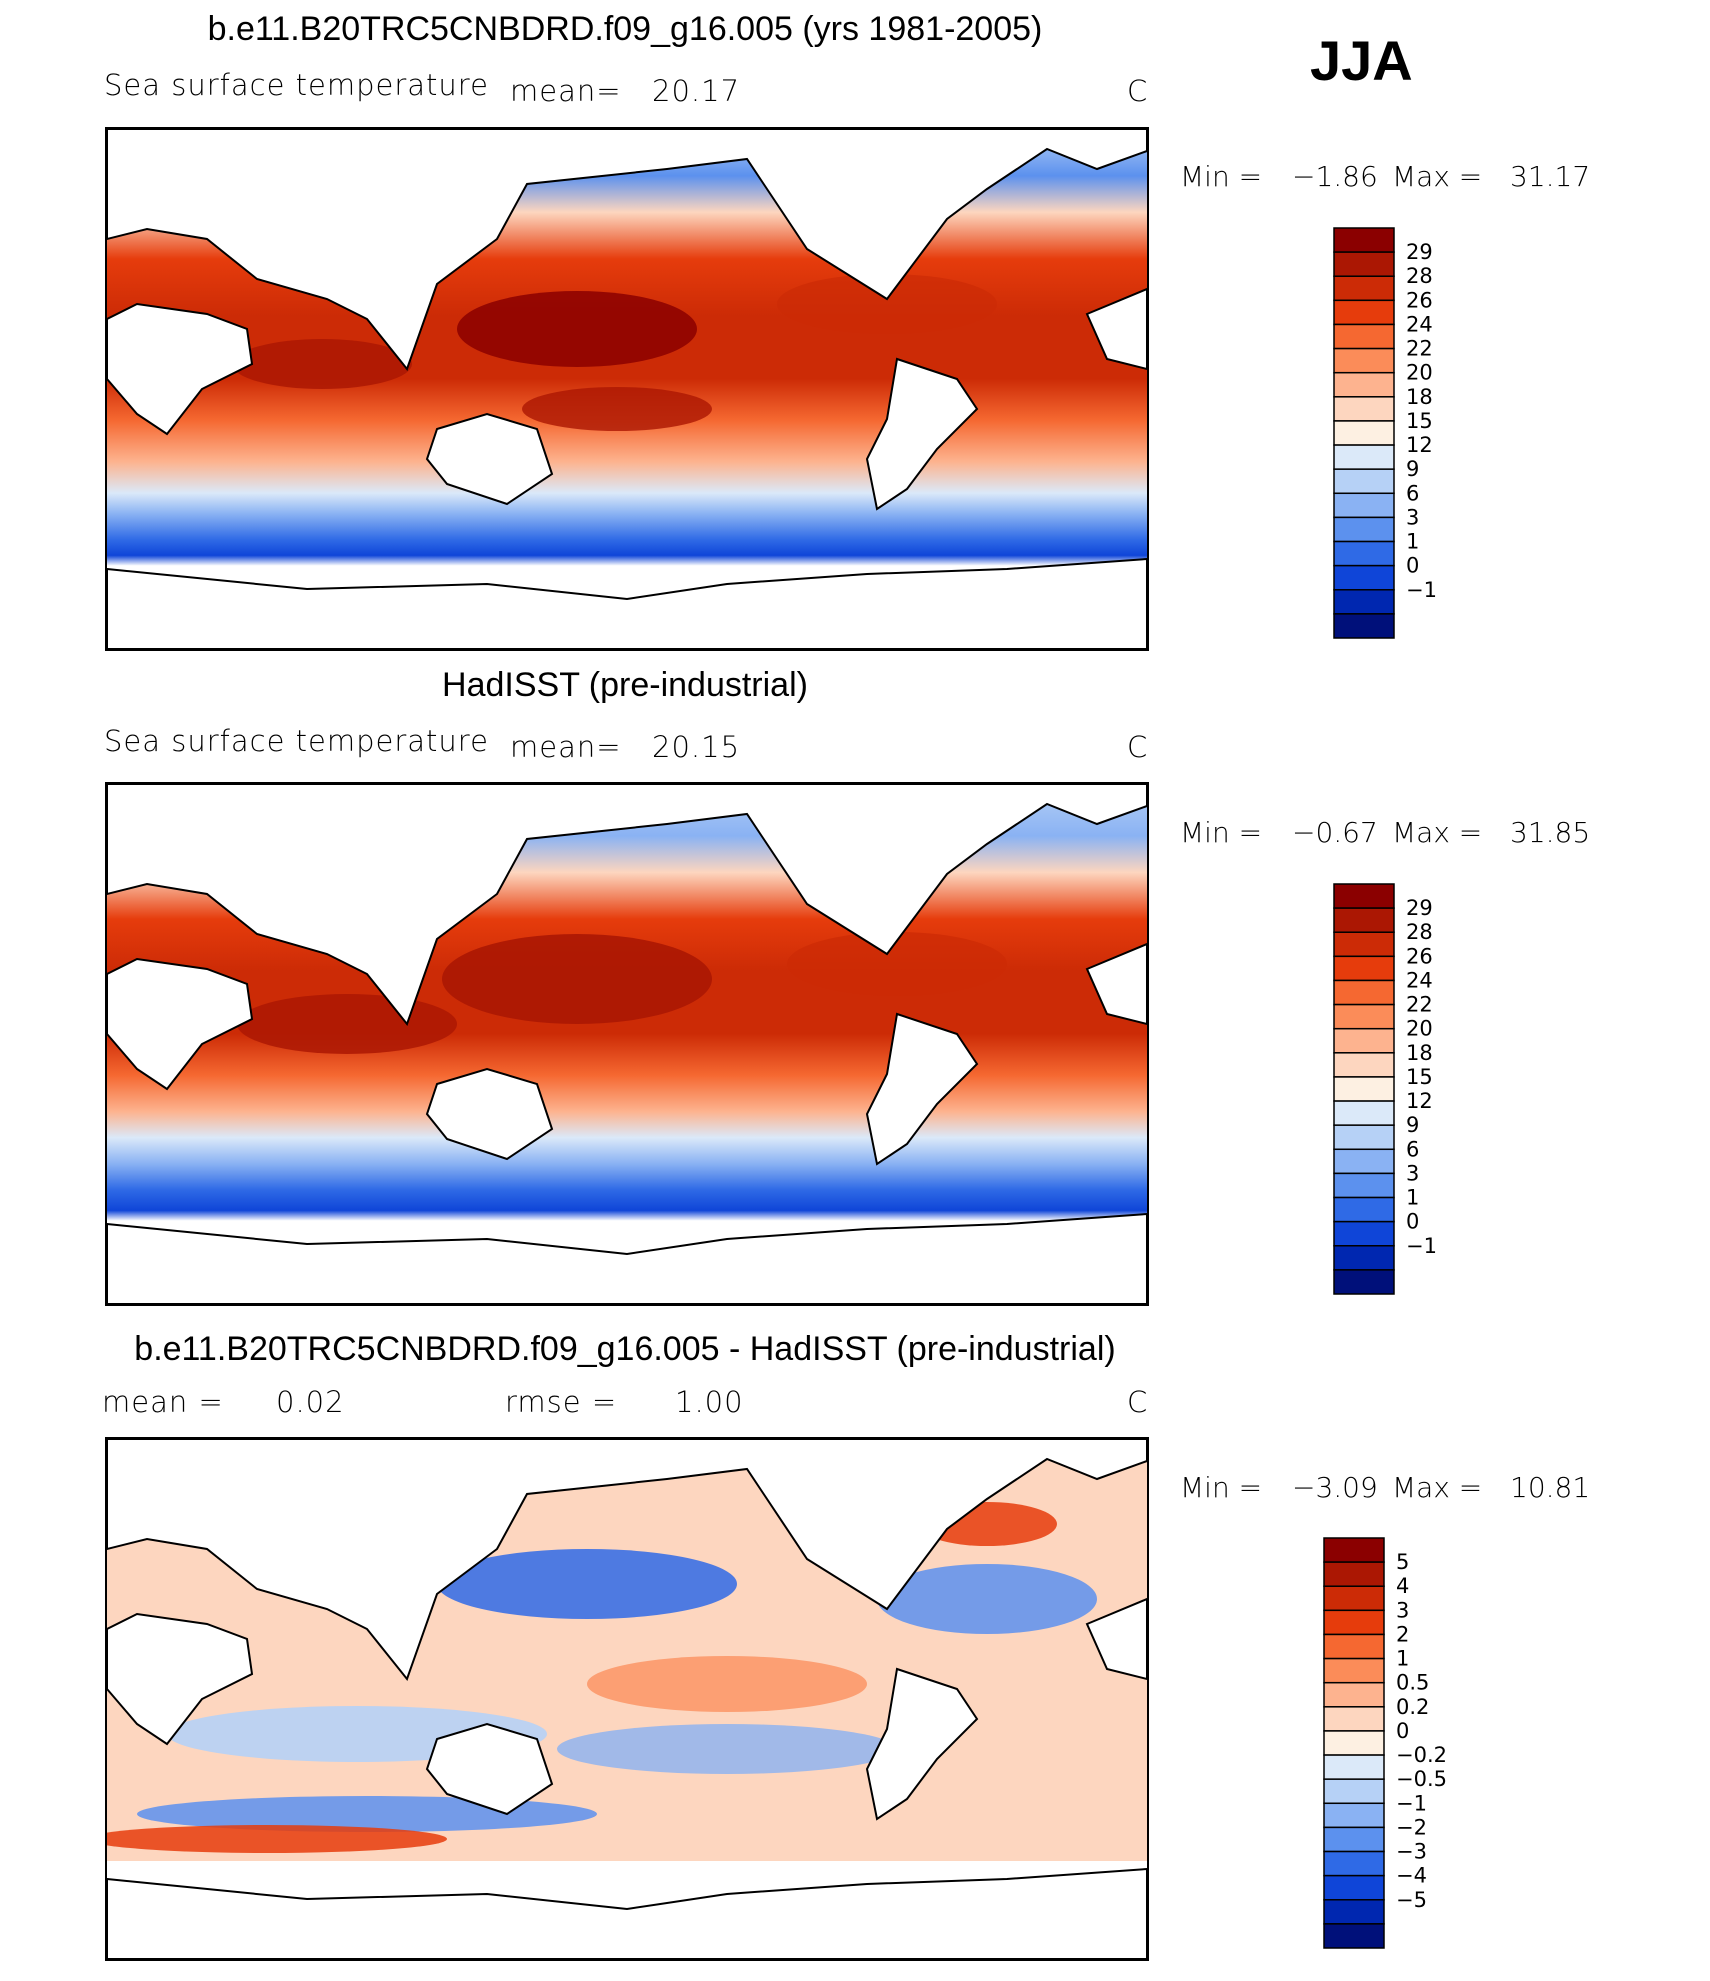 This screenshot has width=1710, height=1981. I want to click on panel-2-min-label: Min =, so click(1221, 832).